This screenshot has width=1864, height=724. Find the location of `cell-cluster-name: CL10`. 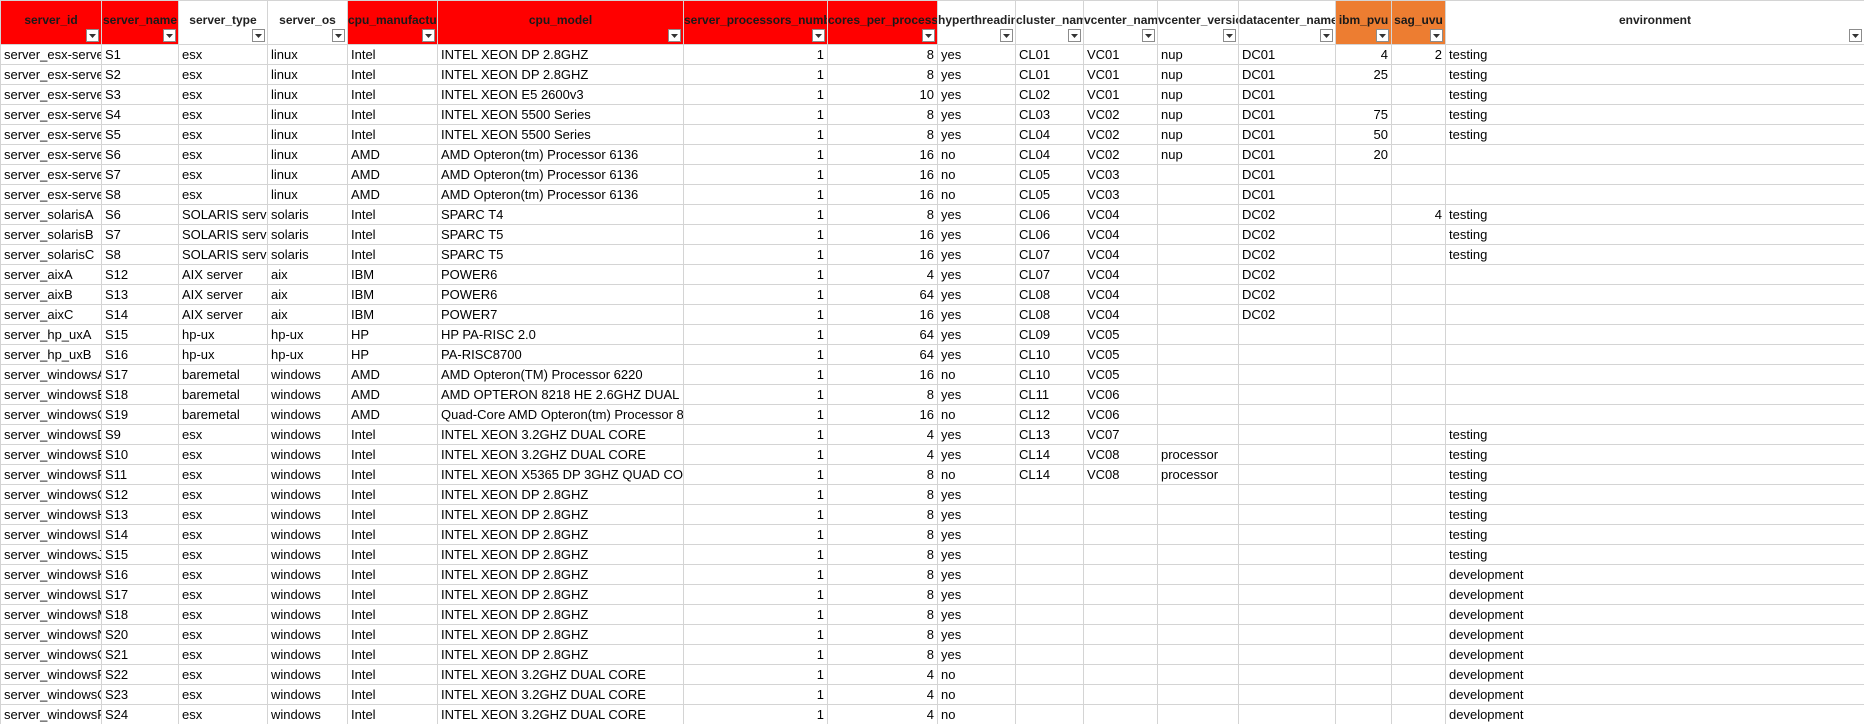

cell-cluster-name: CL10 is located at coordinates (1049, 354).